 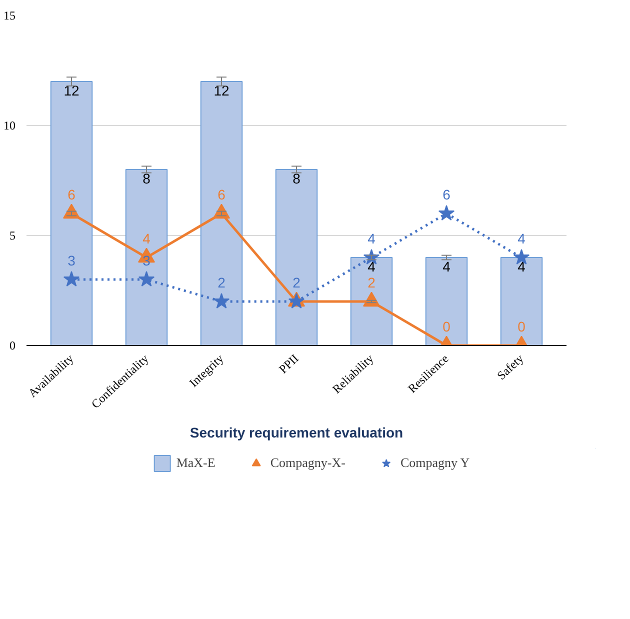 What do you see at coordinates (289, 363) in the screenshot?
I see `x-tick-label: PPII` at bounding box center [289, 363].